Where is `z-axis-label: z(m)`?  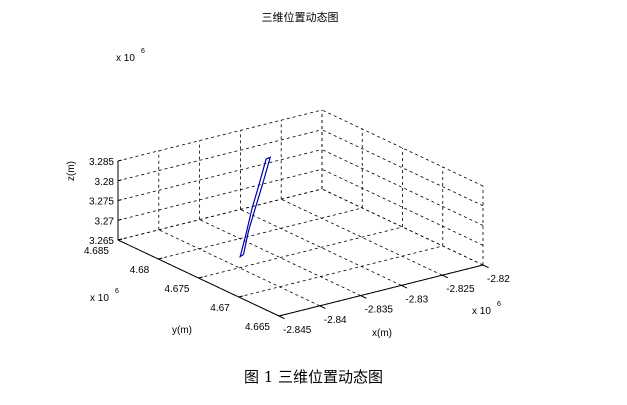
z-axis-label: z(m) is located at coordinates (71, 171).